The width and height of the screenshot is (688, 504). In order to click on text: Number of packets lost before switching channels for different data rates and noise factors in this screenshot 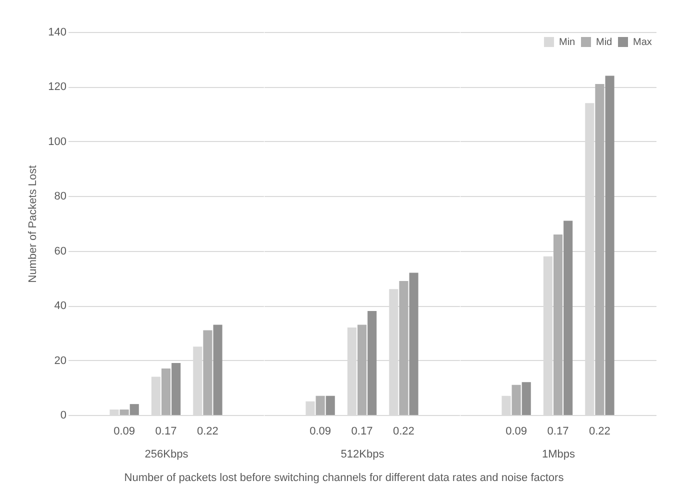, I will do `click(344, 478)`.